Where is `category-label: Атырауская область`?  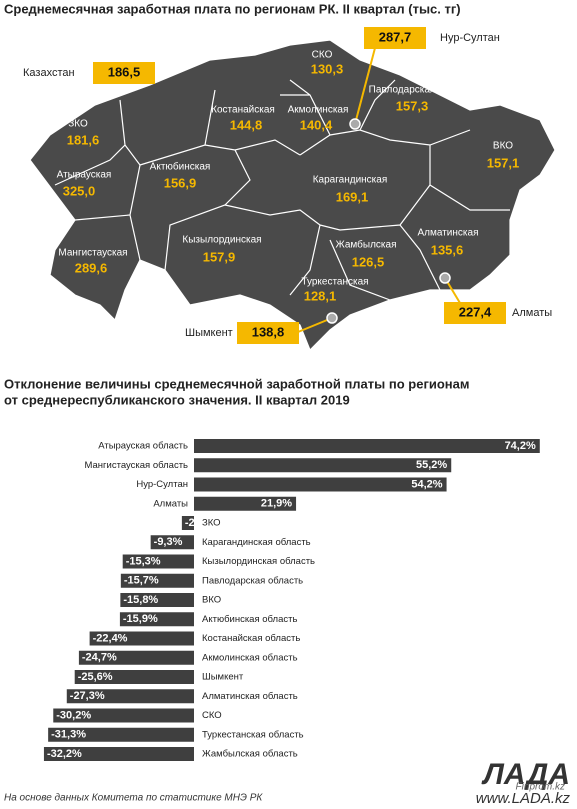 category-label: Атырауская область is located at coordinates (143, 446).